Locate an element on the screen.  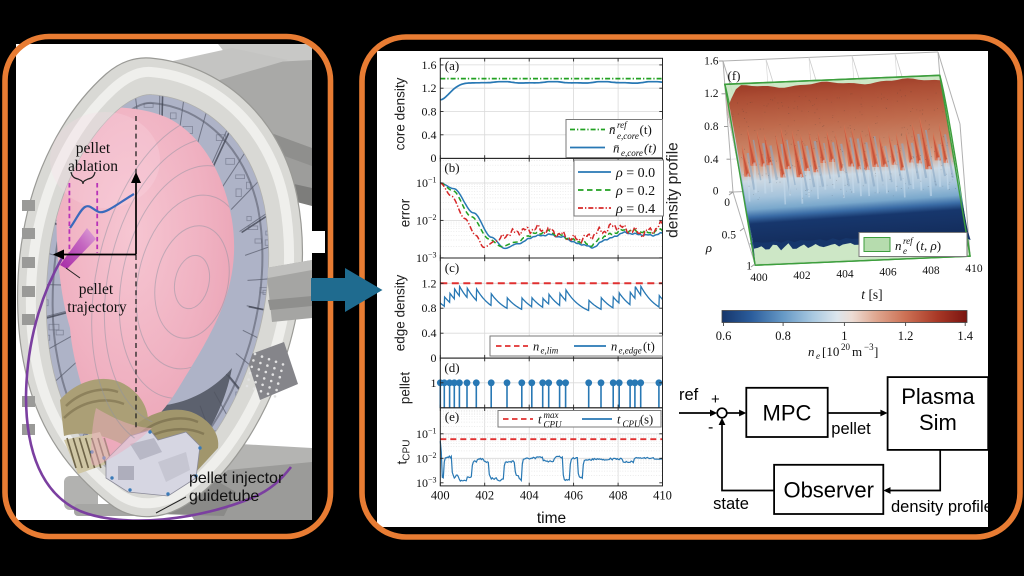
svg-text: ρ = 0.2 is located at coordinates (635, 191).